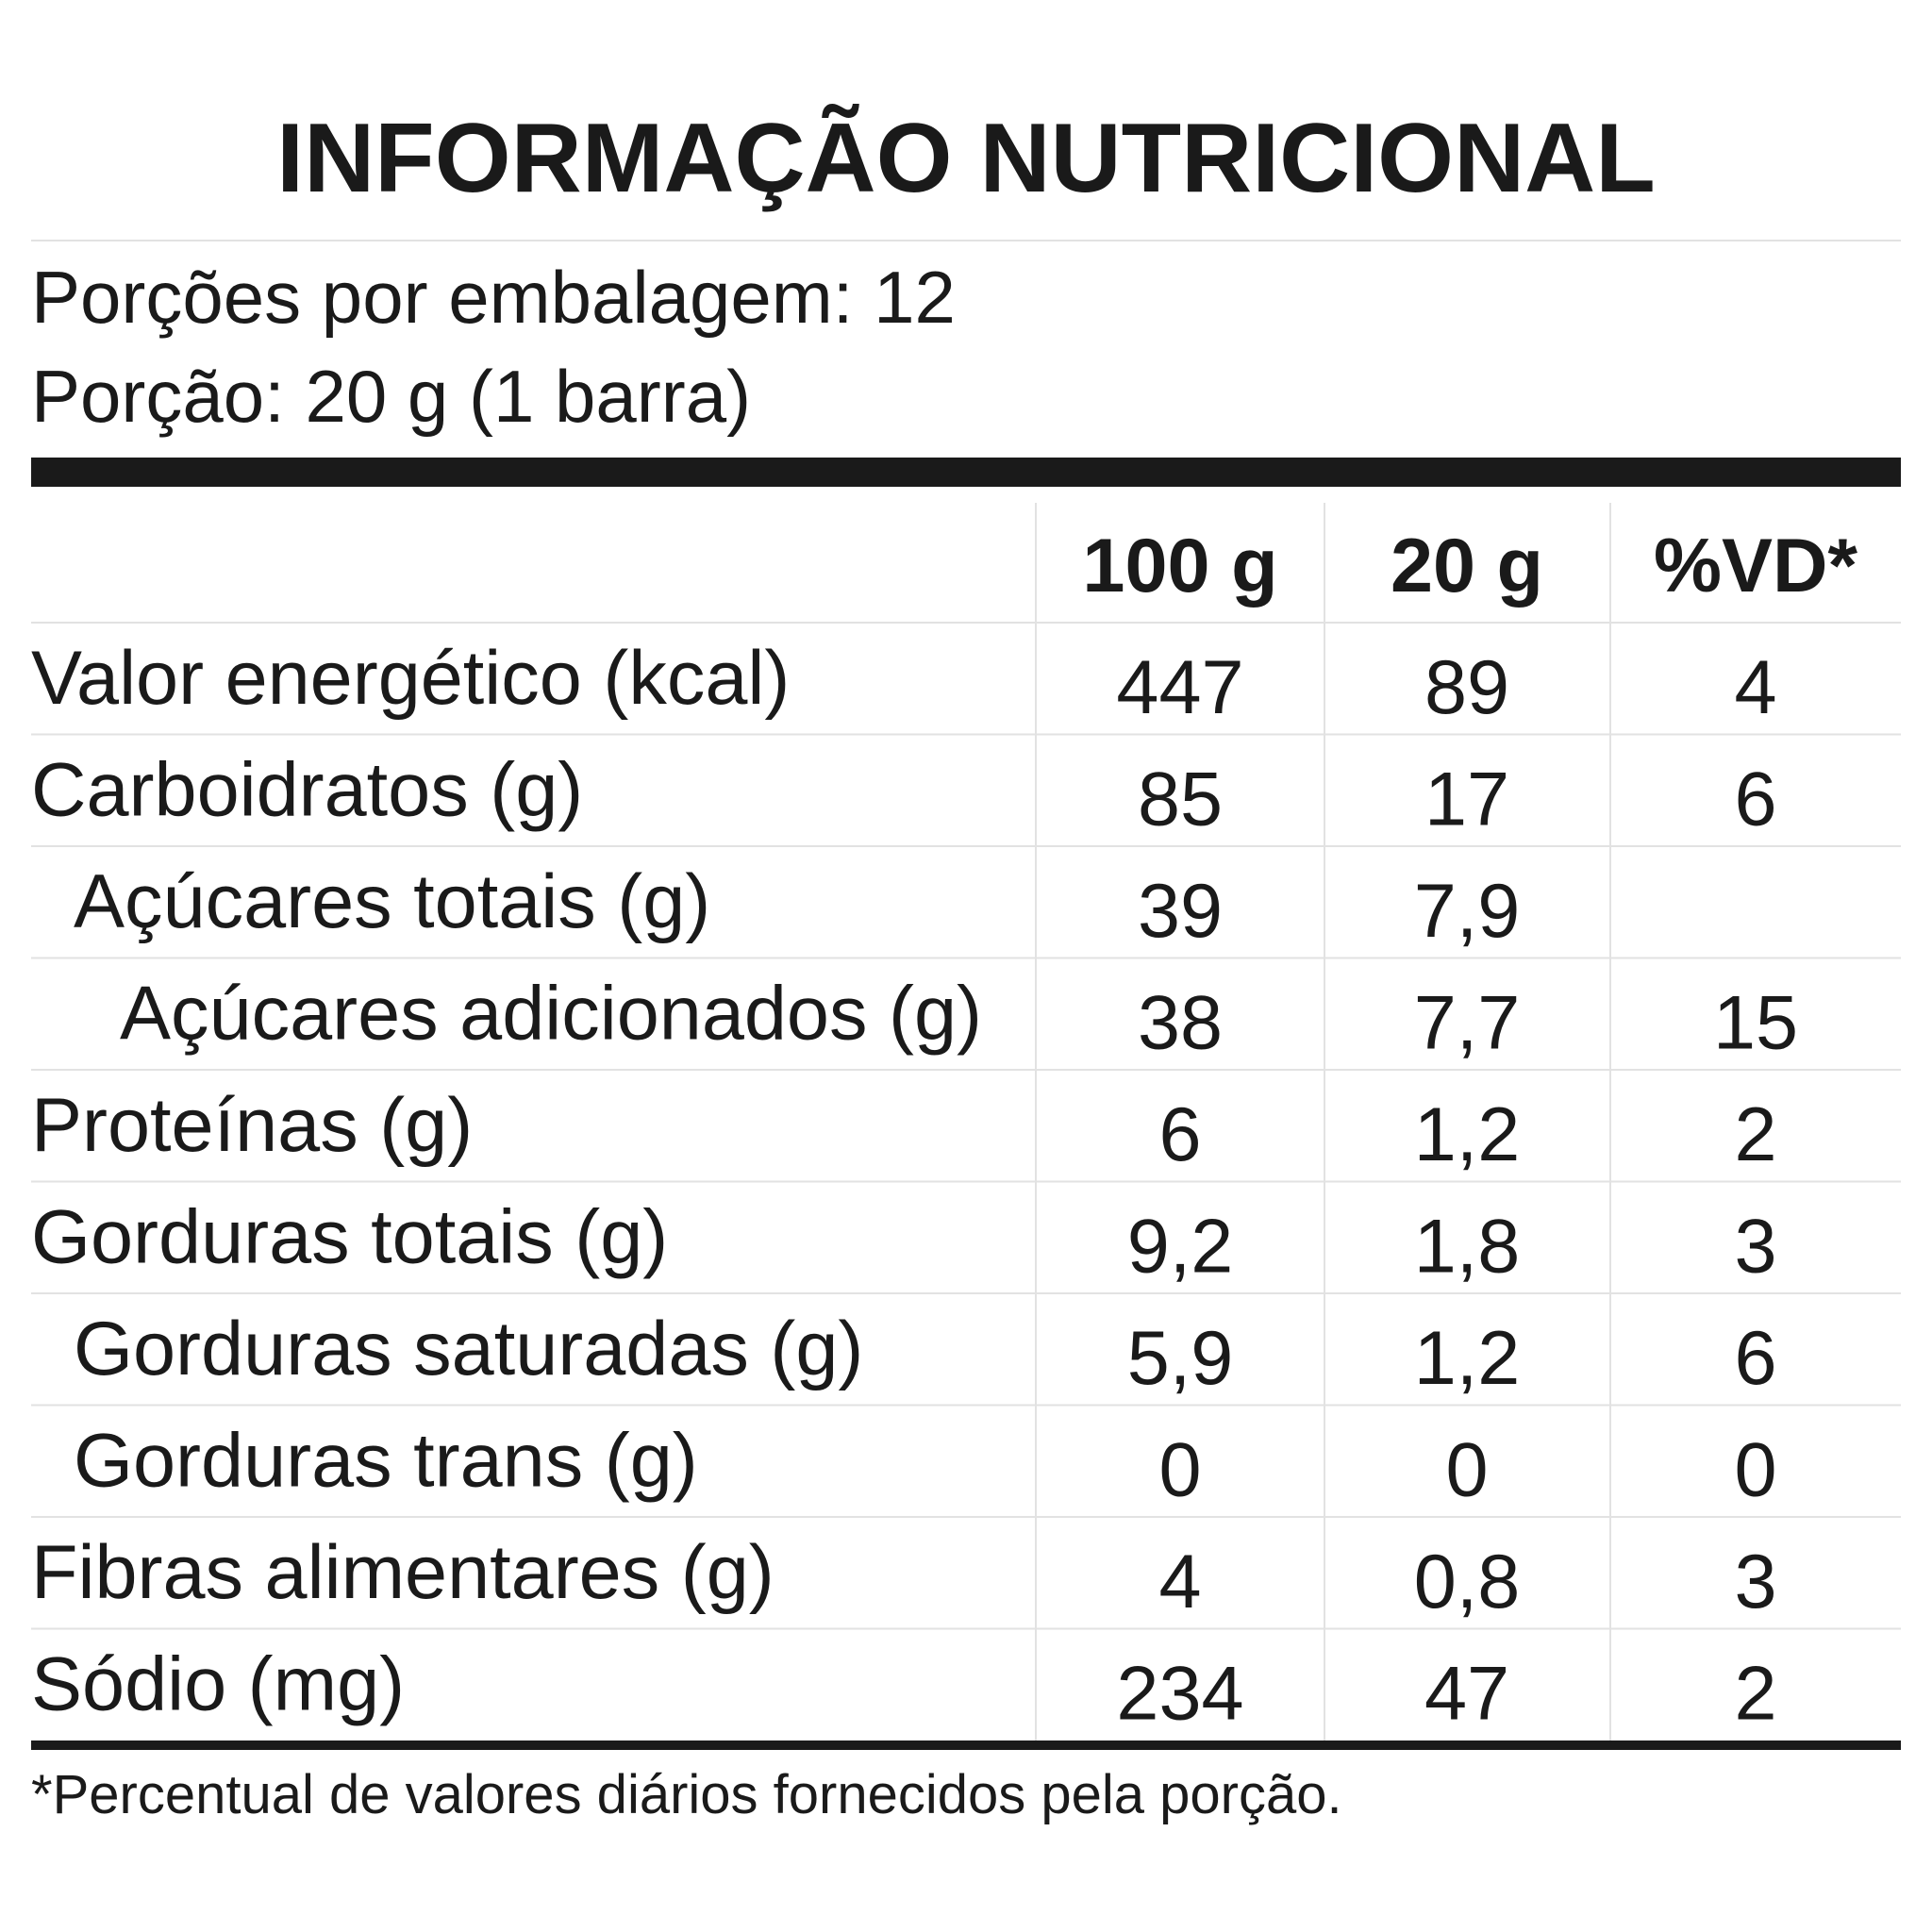 The image size is (1932, 1932). What do you see at coordinates (1468, 1582) in the screenshot?
I see `nutrient-value: 0,8` at bounding box center [1468, 1582].